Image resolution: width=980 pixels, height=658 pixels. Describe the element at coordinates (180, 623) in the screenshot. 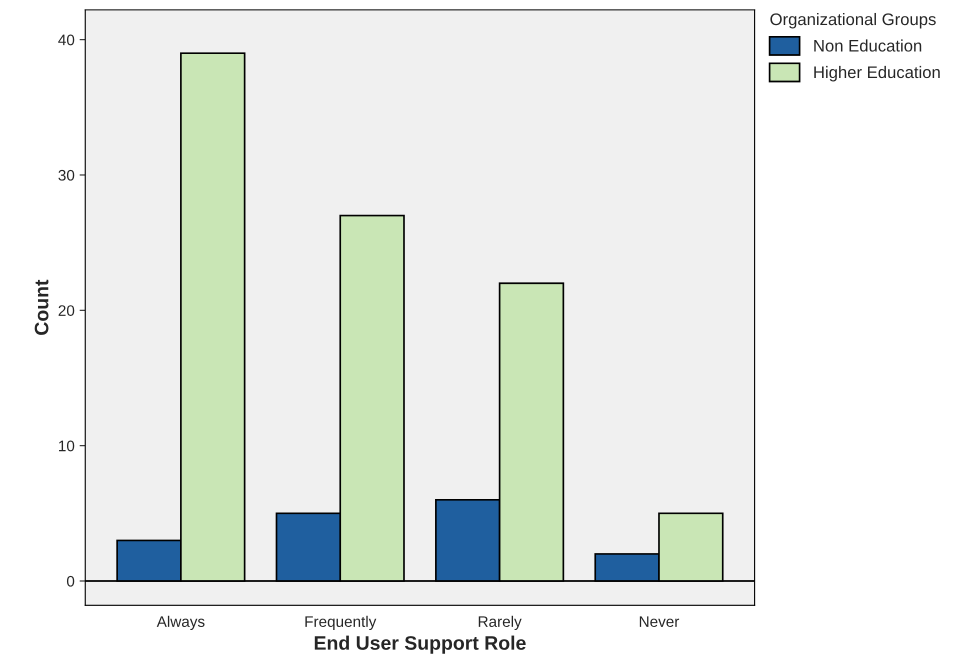

I see `x-tick-label: Always` at that location.